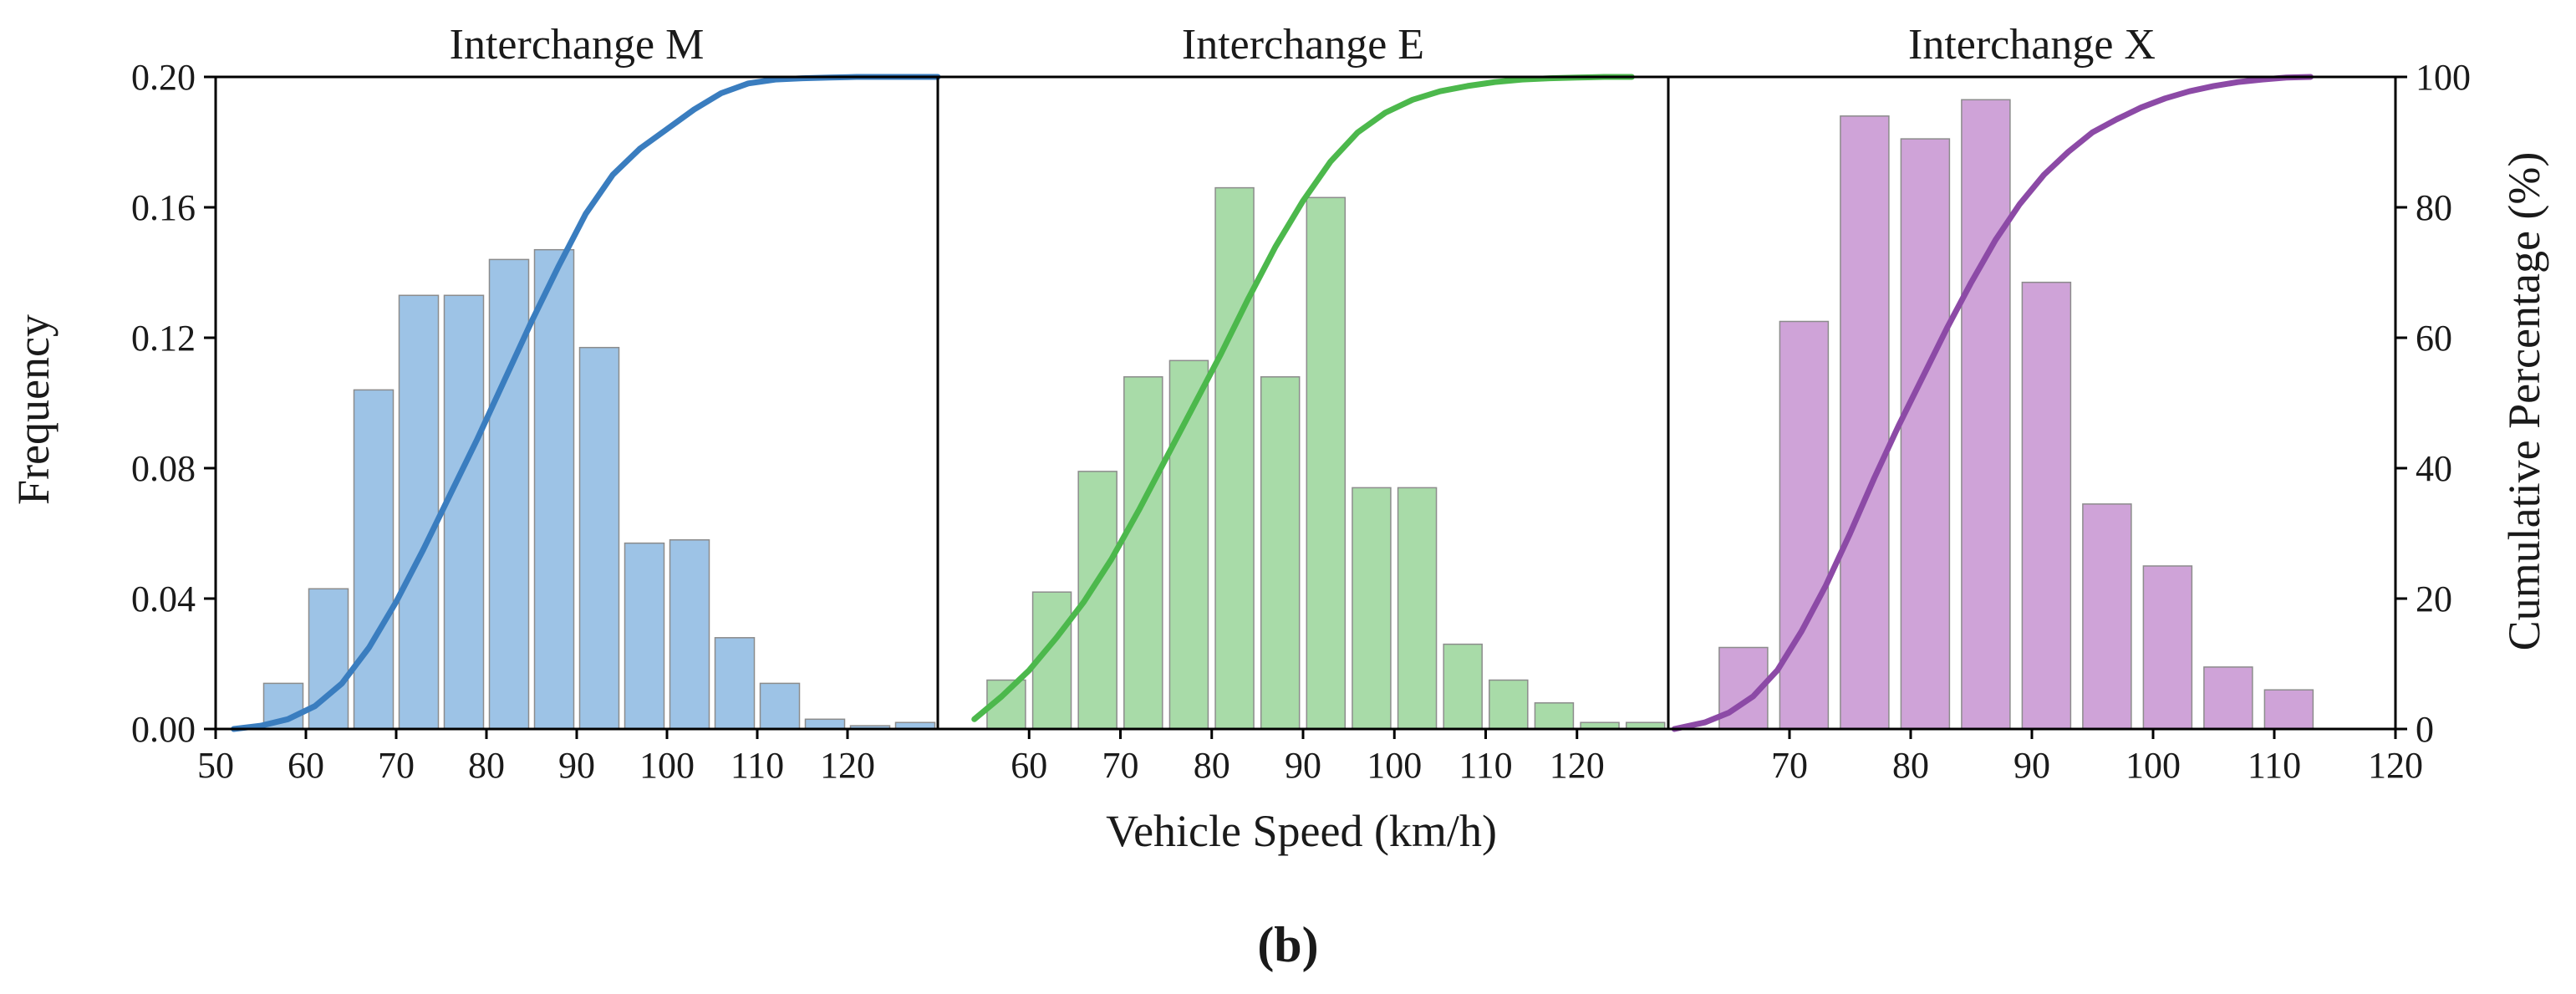  Describe the element at coordinates (1910, 765) in the screenshot. I see `x-tick-label-x-80: 80` at that location.